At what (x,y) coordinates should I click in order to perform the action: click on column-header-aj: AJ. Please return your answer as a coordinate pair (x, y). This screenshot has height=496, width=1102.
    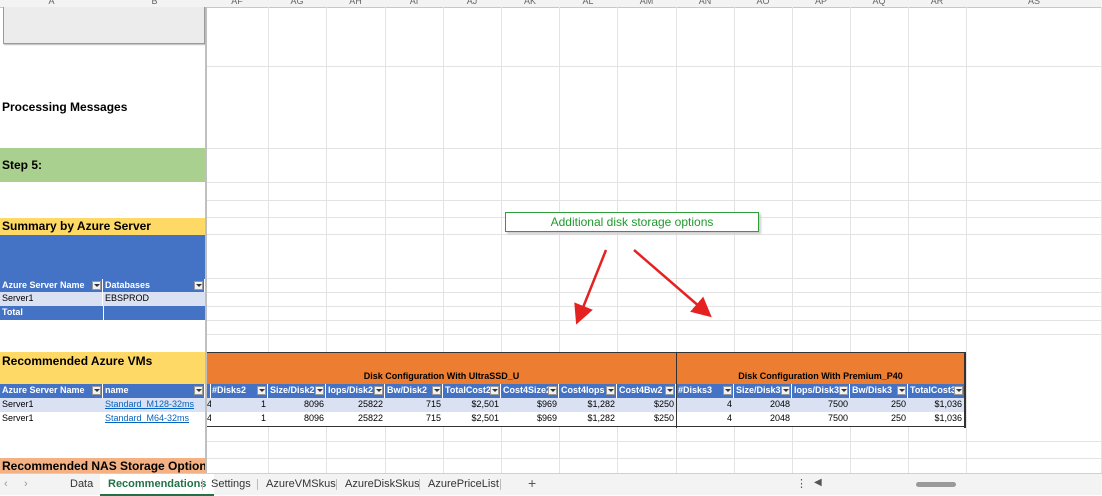
    Looking at the image, I should click on (472, 4).